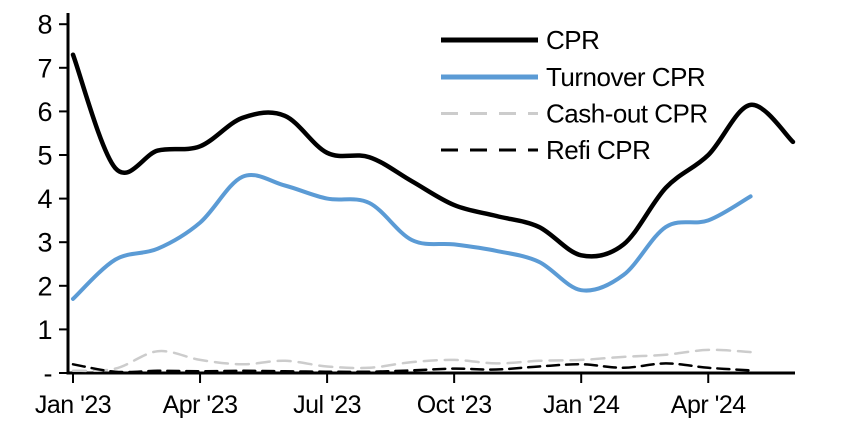  I want to click on y-tick-label: 1, so click(44, 330).